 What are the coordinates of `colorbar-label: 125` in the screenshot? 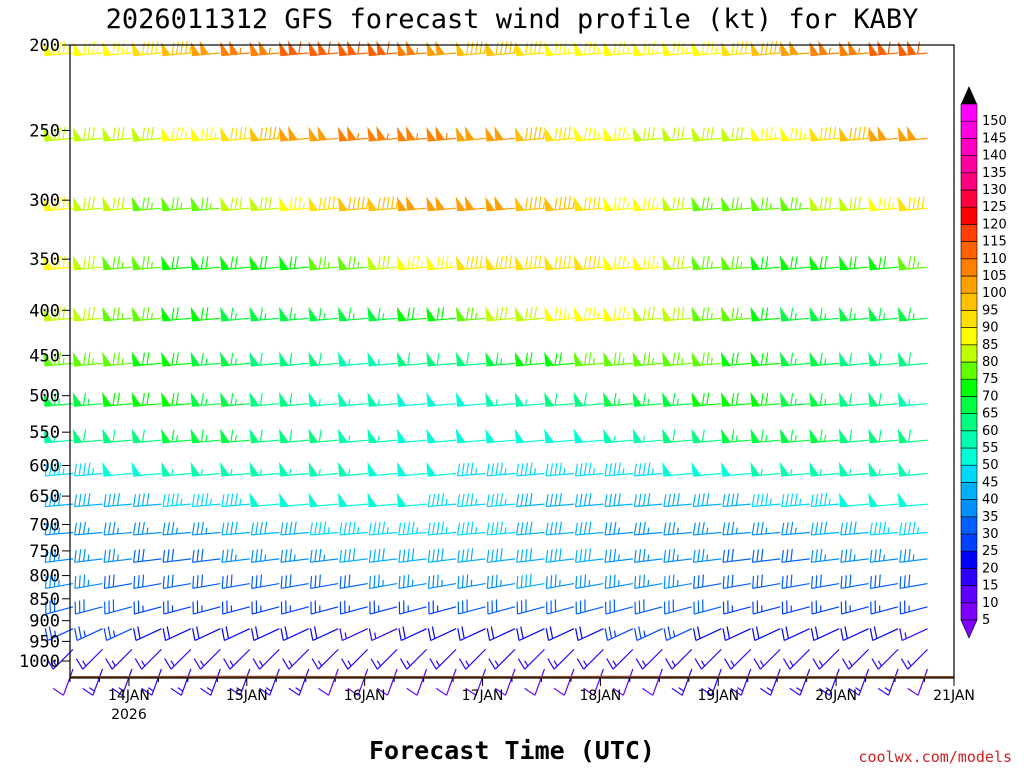 It's located at (994, 207).